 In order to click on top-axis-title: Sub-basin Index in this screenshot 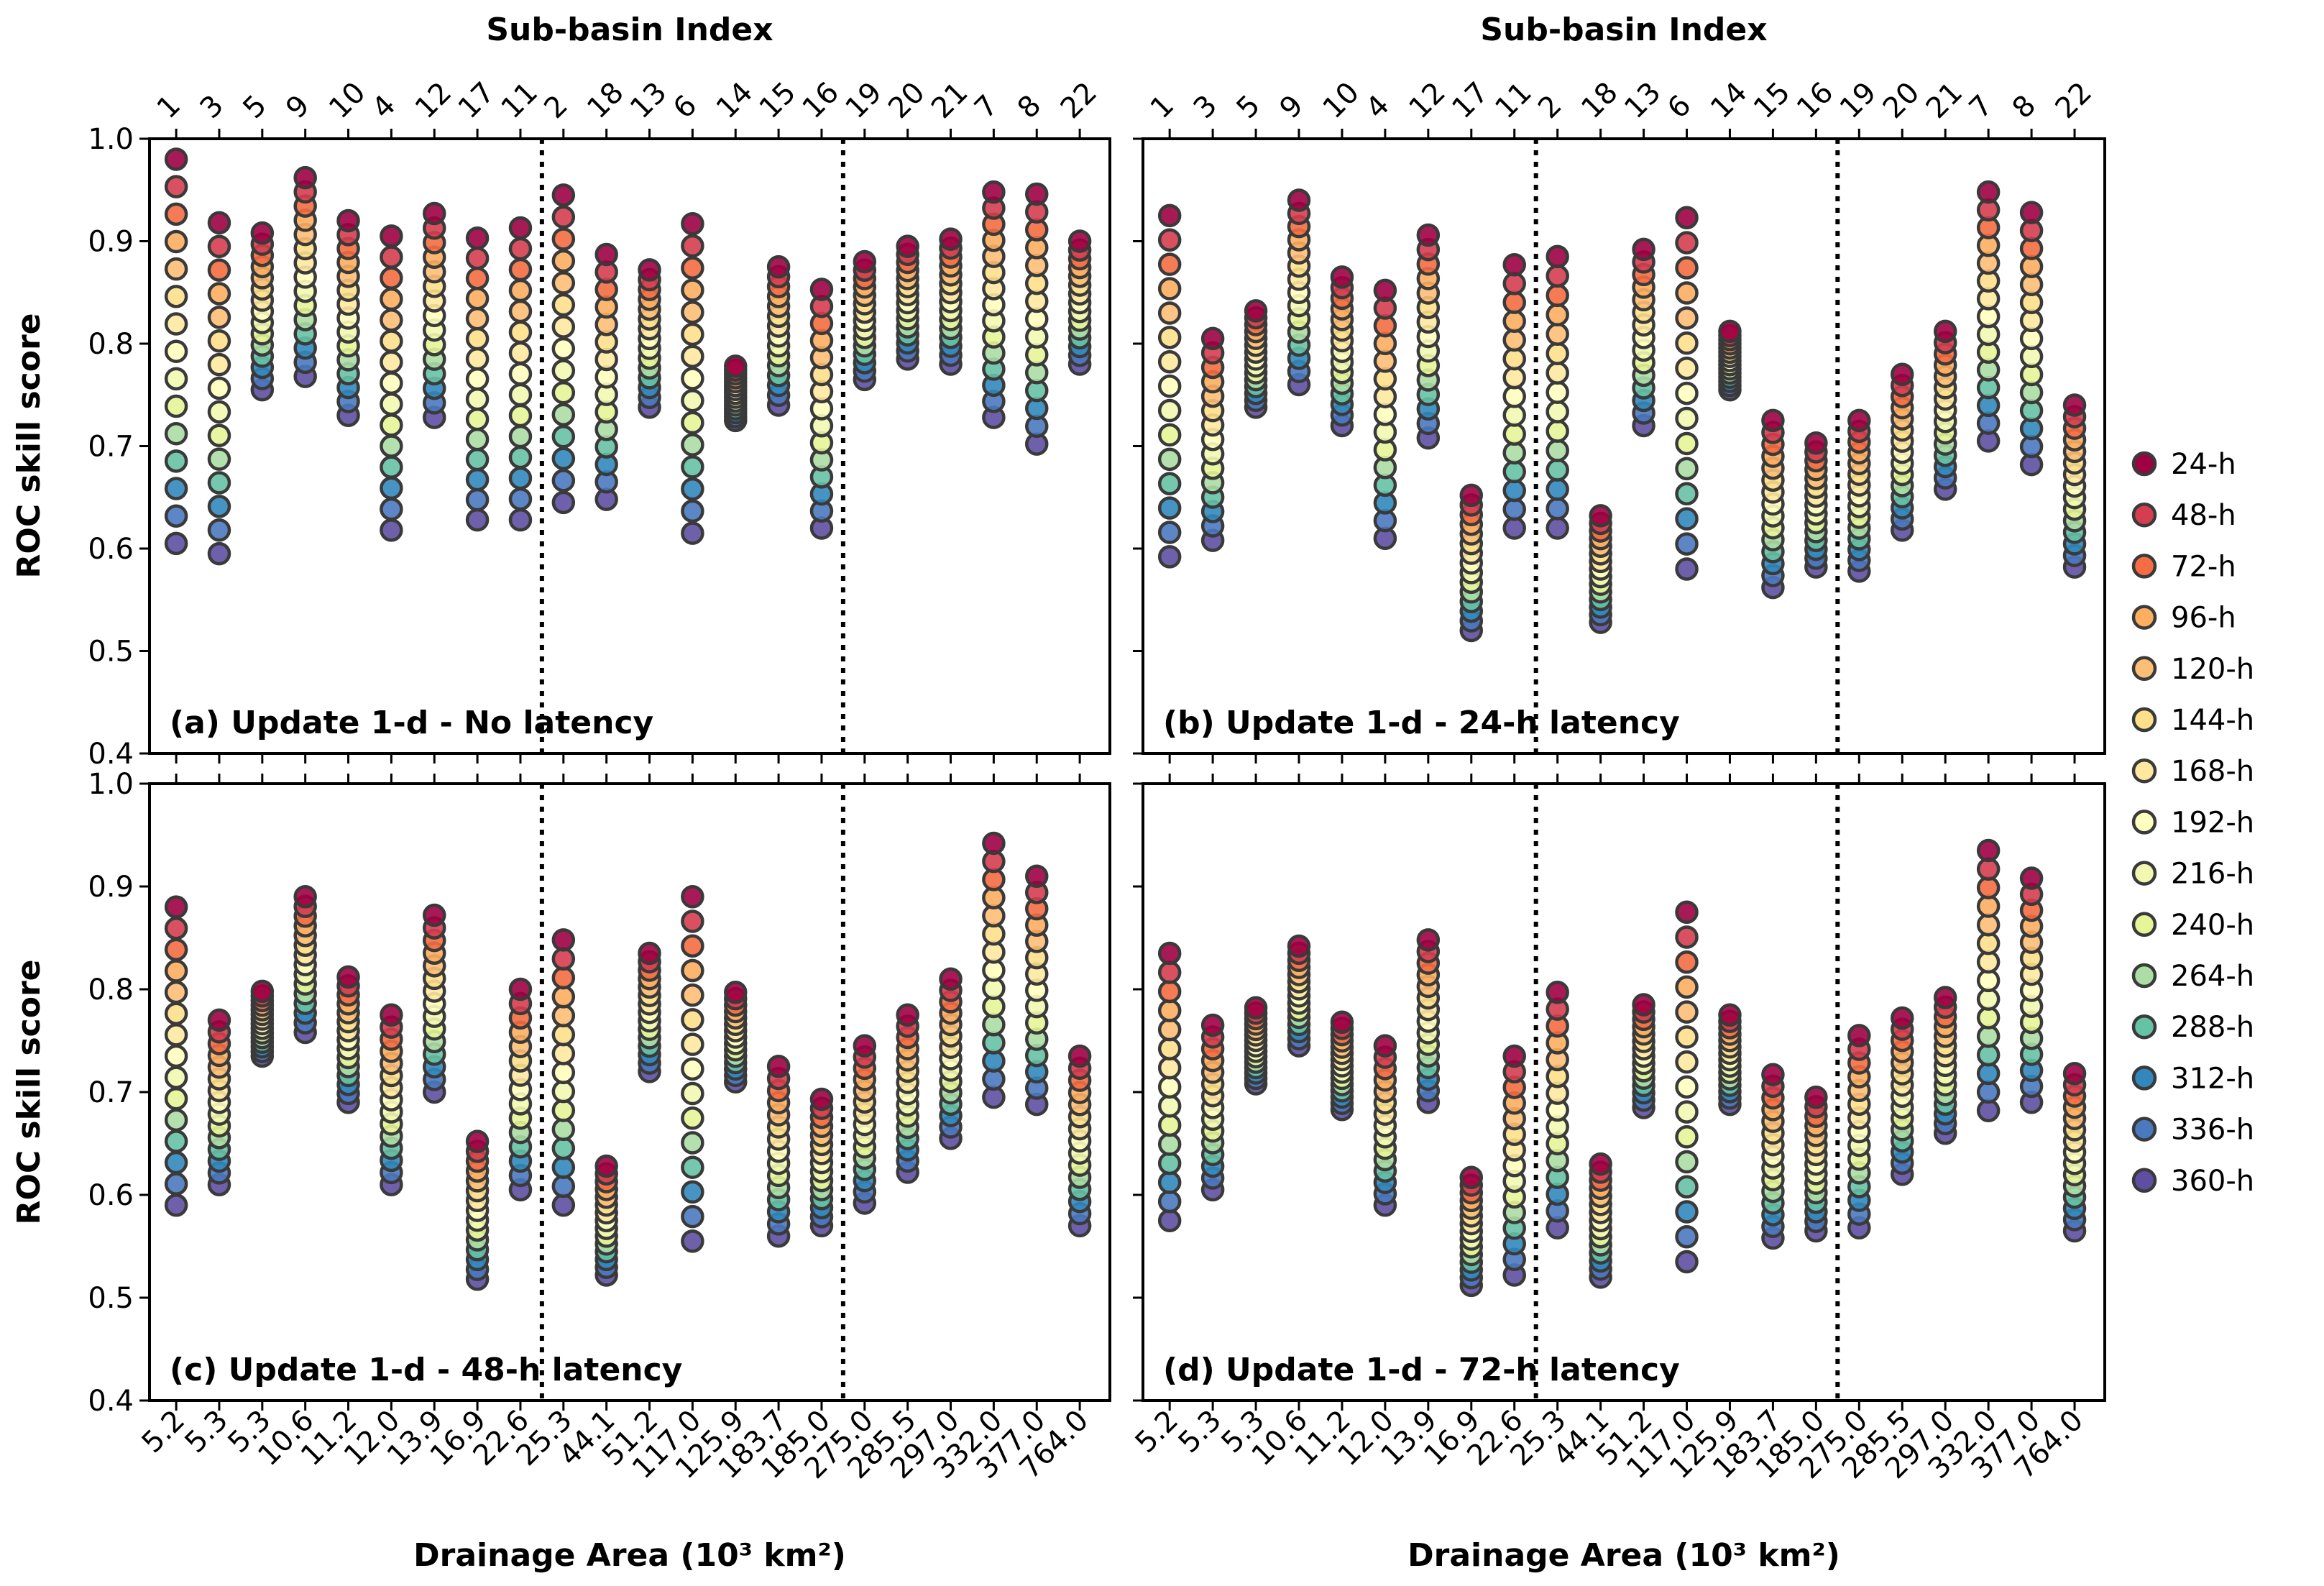, I will do `click(1623, 30)`.